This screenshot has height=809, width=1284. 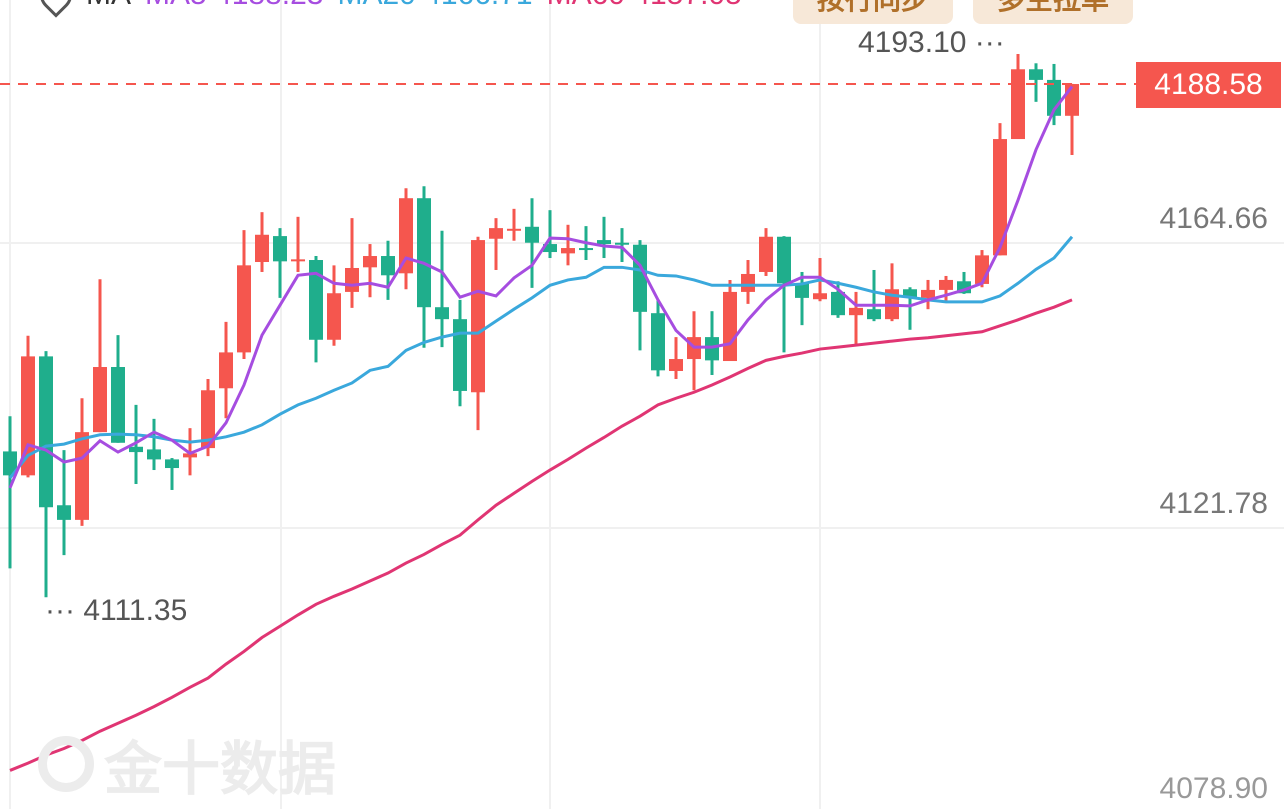 I want to click on y-tick-label: 4078.90, so click(x=1213, y=788).